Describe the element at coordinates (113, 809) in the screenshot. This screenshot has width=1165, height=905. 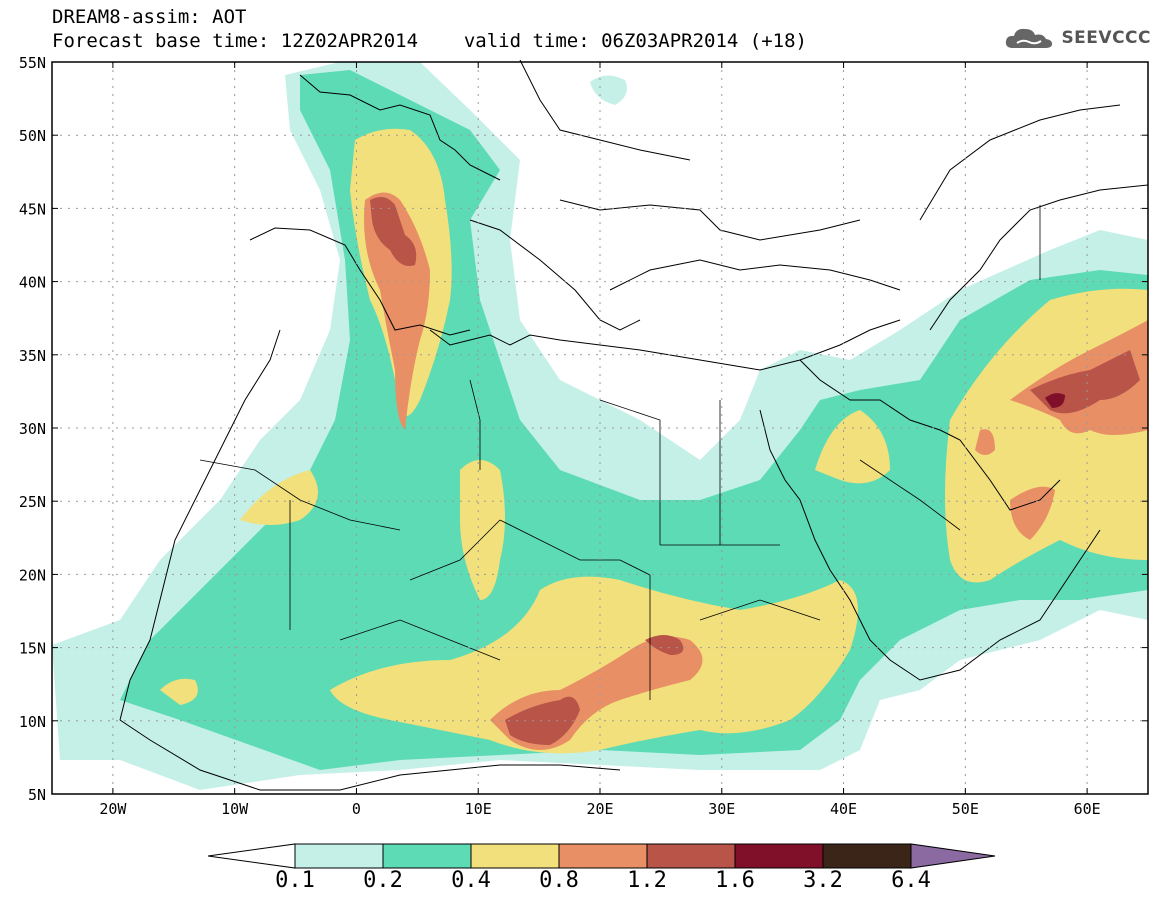
I see `lon-label: 20W` at that location.